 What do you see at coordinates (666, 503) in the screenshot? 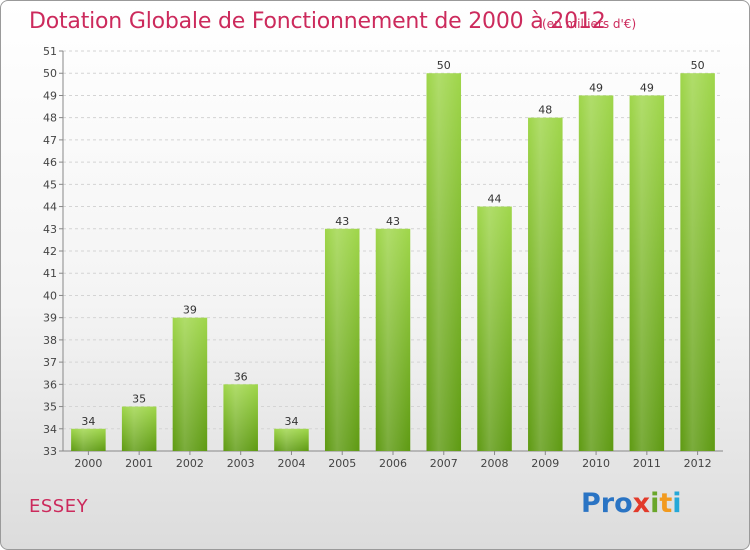
I see `logo-part: t` at bounding box center [666, 503].